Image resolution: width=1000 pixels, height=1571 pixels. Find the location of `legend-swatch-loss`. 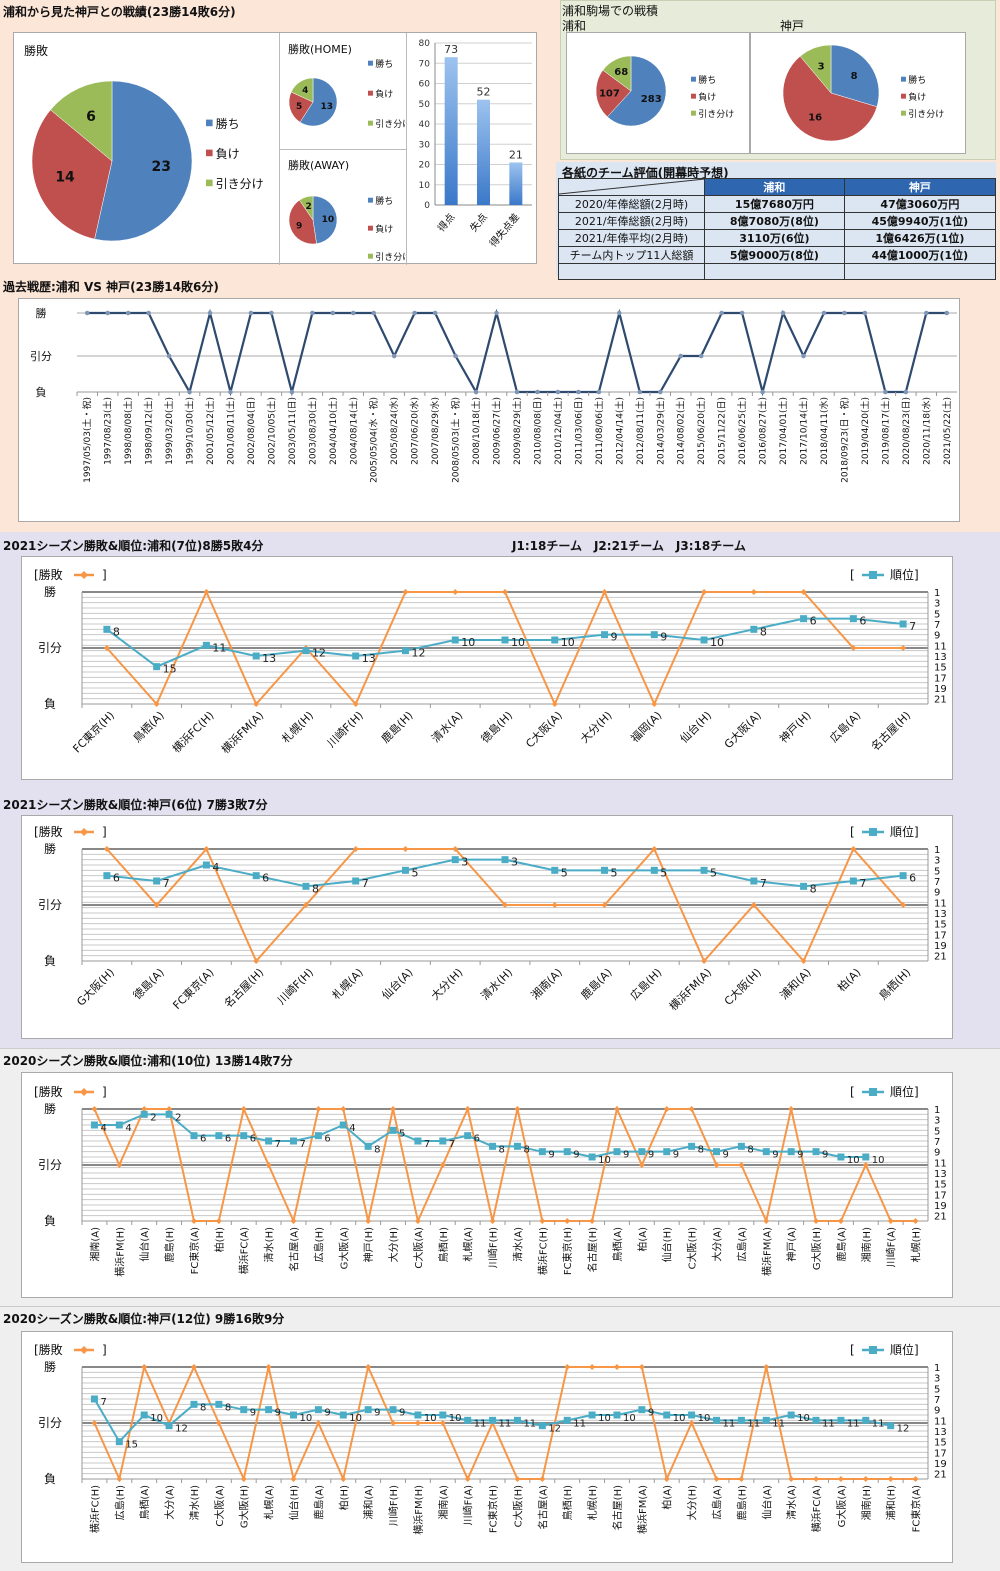

legend-swatch-loss is located at coordinates (370, 228).